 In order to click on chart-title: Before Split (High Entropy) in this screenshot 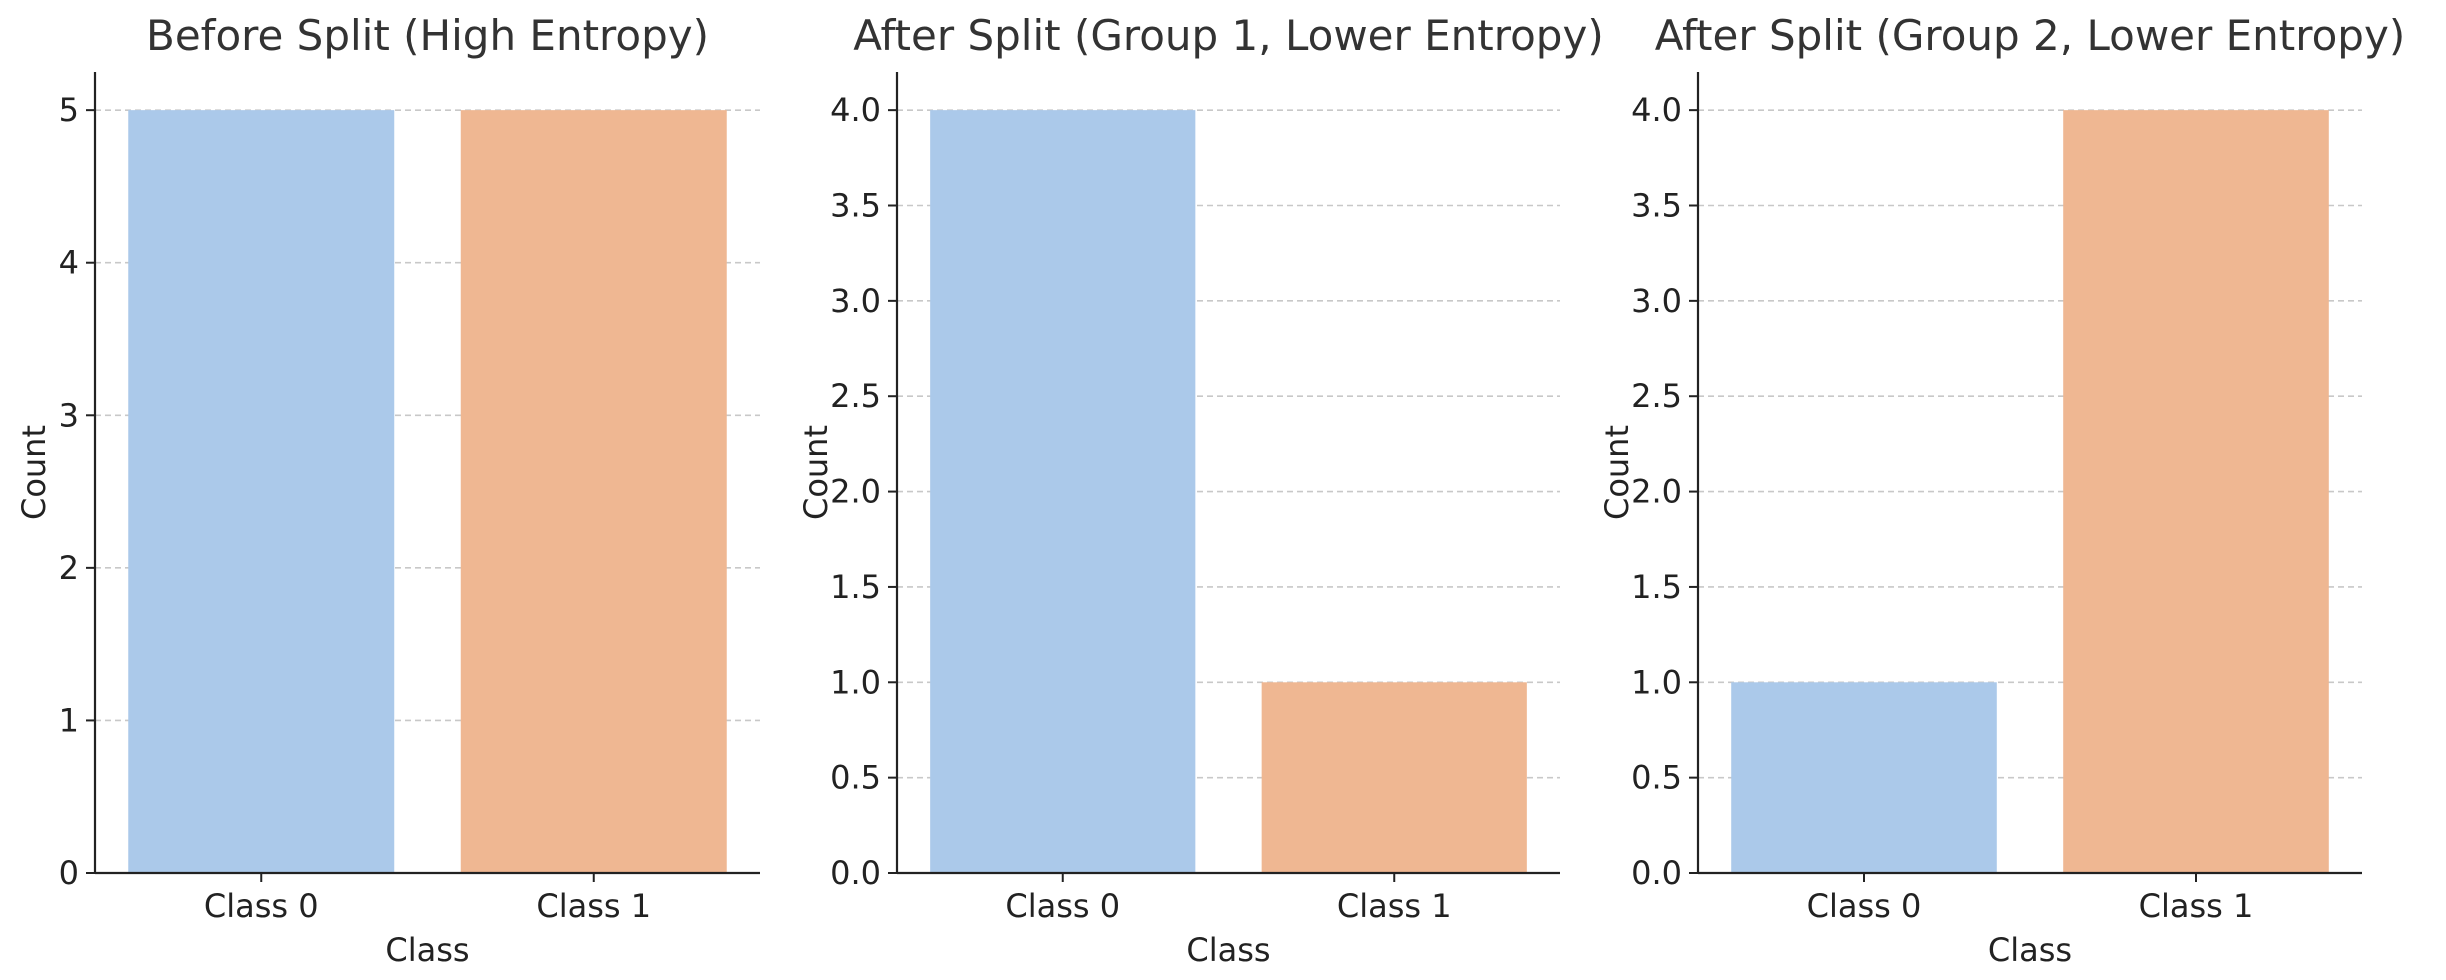, I will do `click(427, 35)`.